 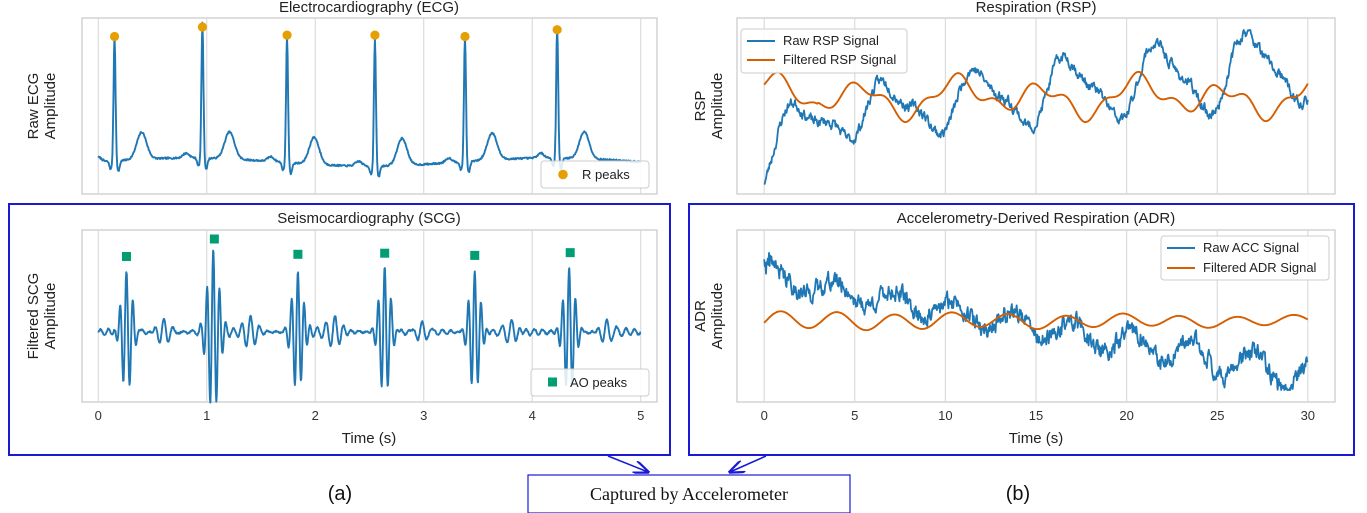 I want to click on ecg-legend: R peaks, so click(x=595, y=174).